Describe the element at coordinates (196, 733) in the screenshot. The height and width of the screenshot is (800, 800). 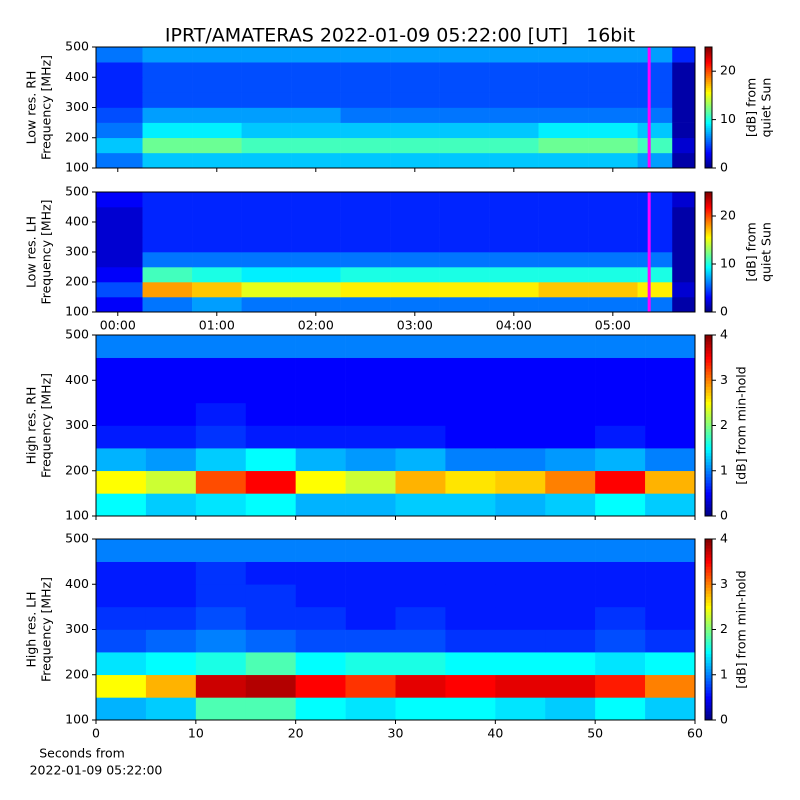
I see `x-tick-label: 10` at that location.